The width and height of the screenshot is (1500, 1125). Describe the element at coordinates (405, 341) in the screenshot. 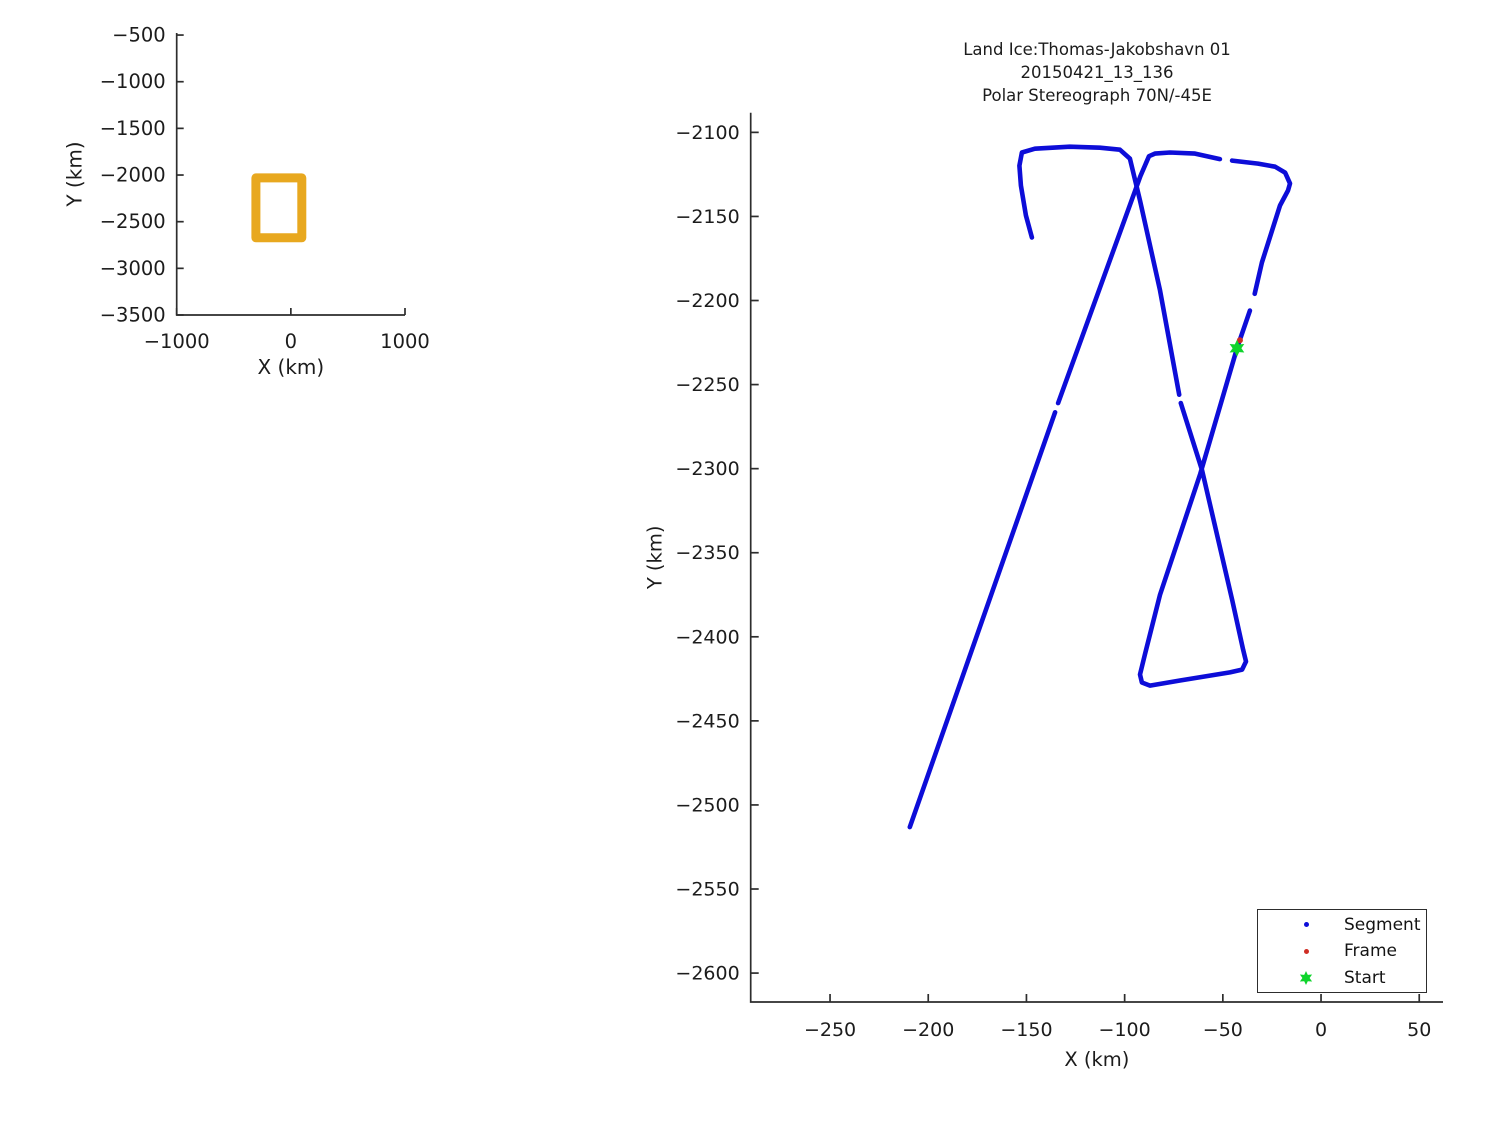

I see `x-tick-label: 1000` at that location.